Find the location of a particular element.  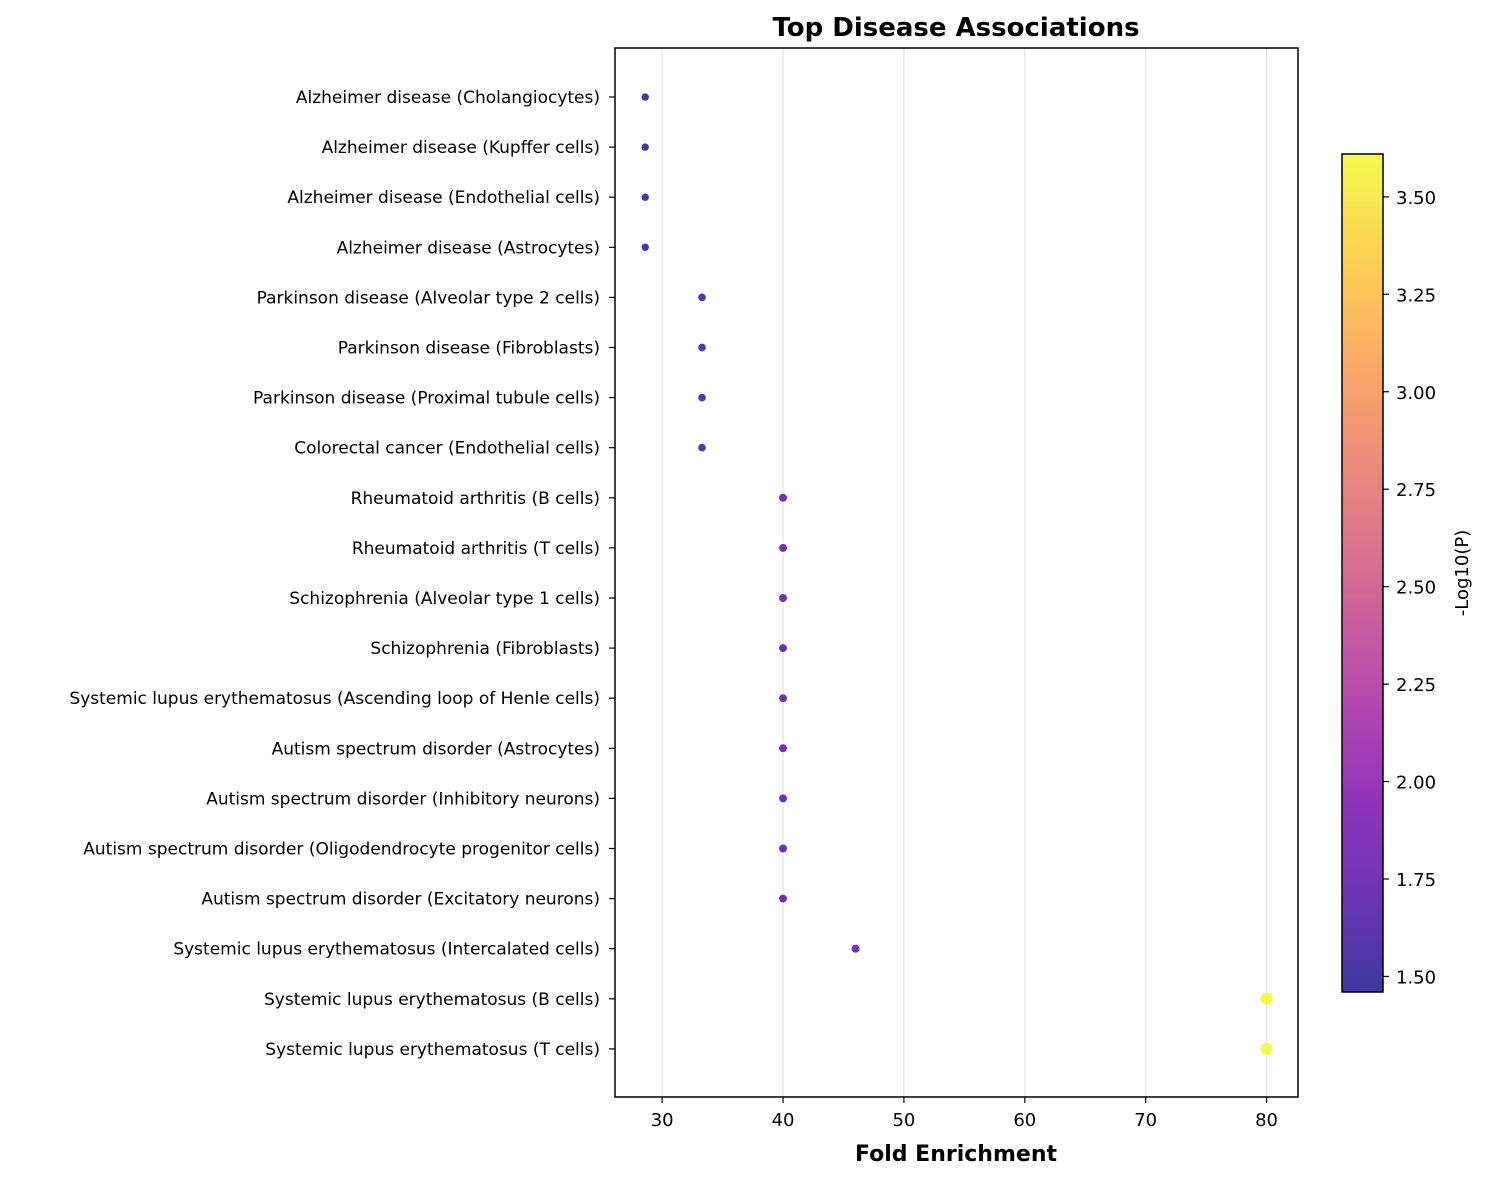

y-tick-label: Alzheimer disease (Cholangiocytes) is located at coordinates (448, 98).